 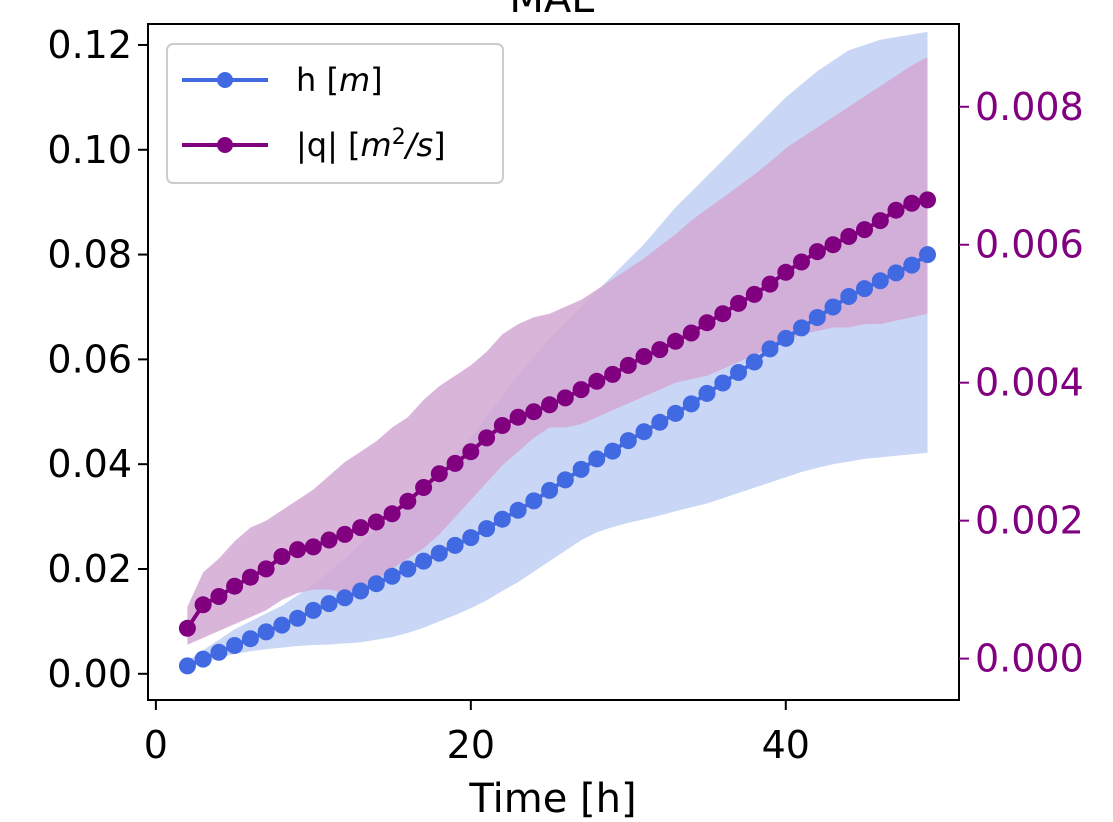 I want to click on y-right-tick-label: 0.006, so click(x=1029, y=245).